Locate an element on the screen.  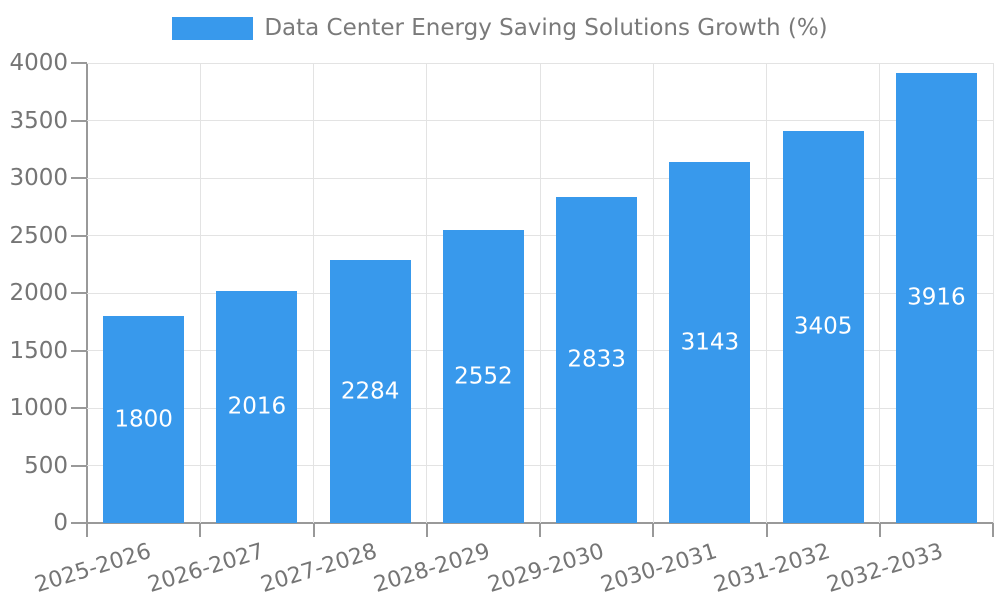
bar-value-label: 1800 is located at coordinates (143, 419).